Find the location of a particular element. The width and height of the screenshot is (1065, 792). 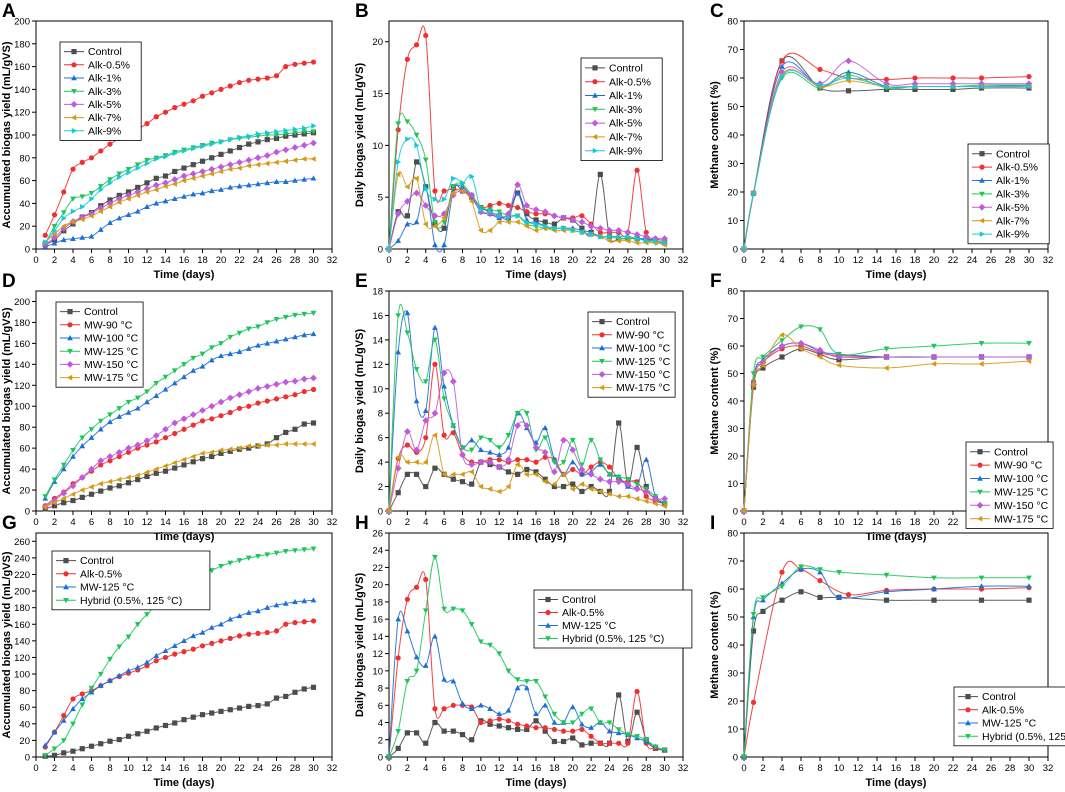

x-tick-label: 12 is located at coordinates (858, 260).